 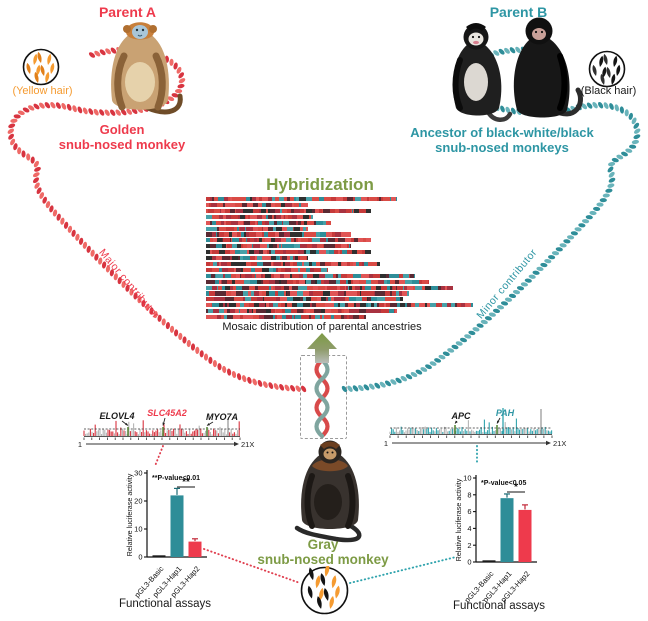 What do you see at coordinates (503, 483) in the screenshot?
I see `svg-text: *P-value<0.05` at bounding box center [503, 483].